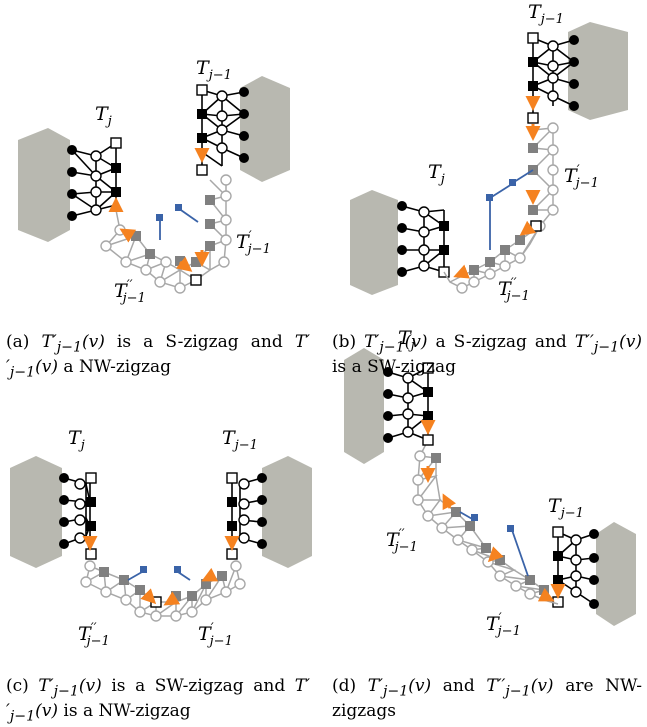 This screenshot has width=647, height=727. I want to click on label-Tpp-d: T′′ j−1, so click(402, 541).